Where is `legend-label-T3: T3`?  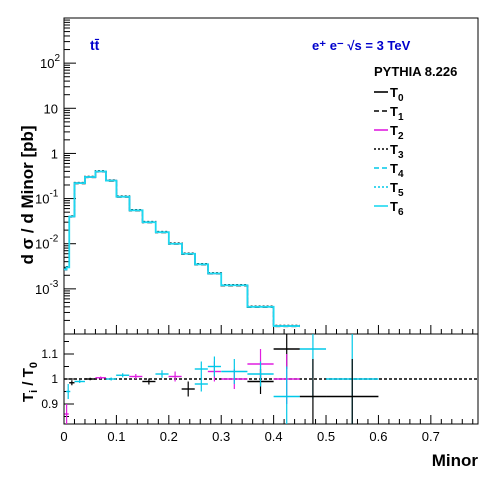 legend-label-T3: T3 is located at coordinates (397, 151).